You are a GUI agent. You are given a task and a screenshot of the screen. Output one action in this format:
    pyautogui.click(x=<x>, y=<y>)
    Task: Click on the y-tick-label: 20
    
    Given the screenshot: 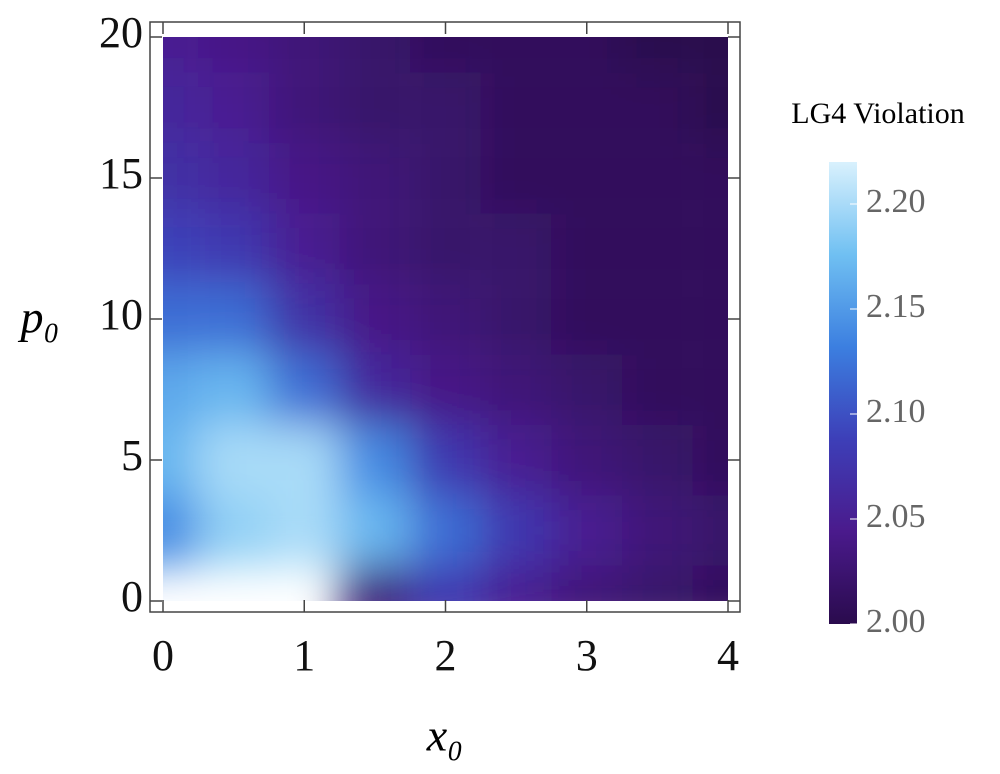 What is the action you would take?
    pyautogui.click(x=121, y=32)
    